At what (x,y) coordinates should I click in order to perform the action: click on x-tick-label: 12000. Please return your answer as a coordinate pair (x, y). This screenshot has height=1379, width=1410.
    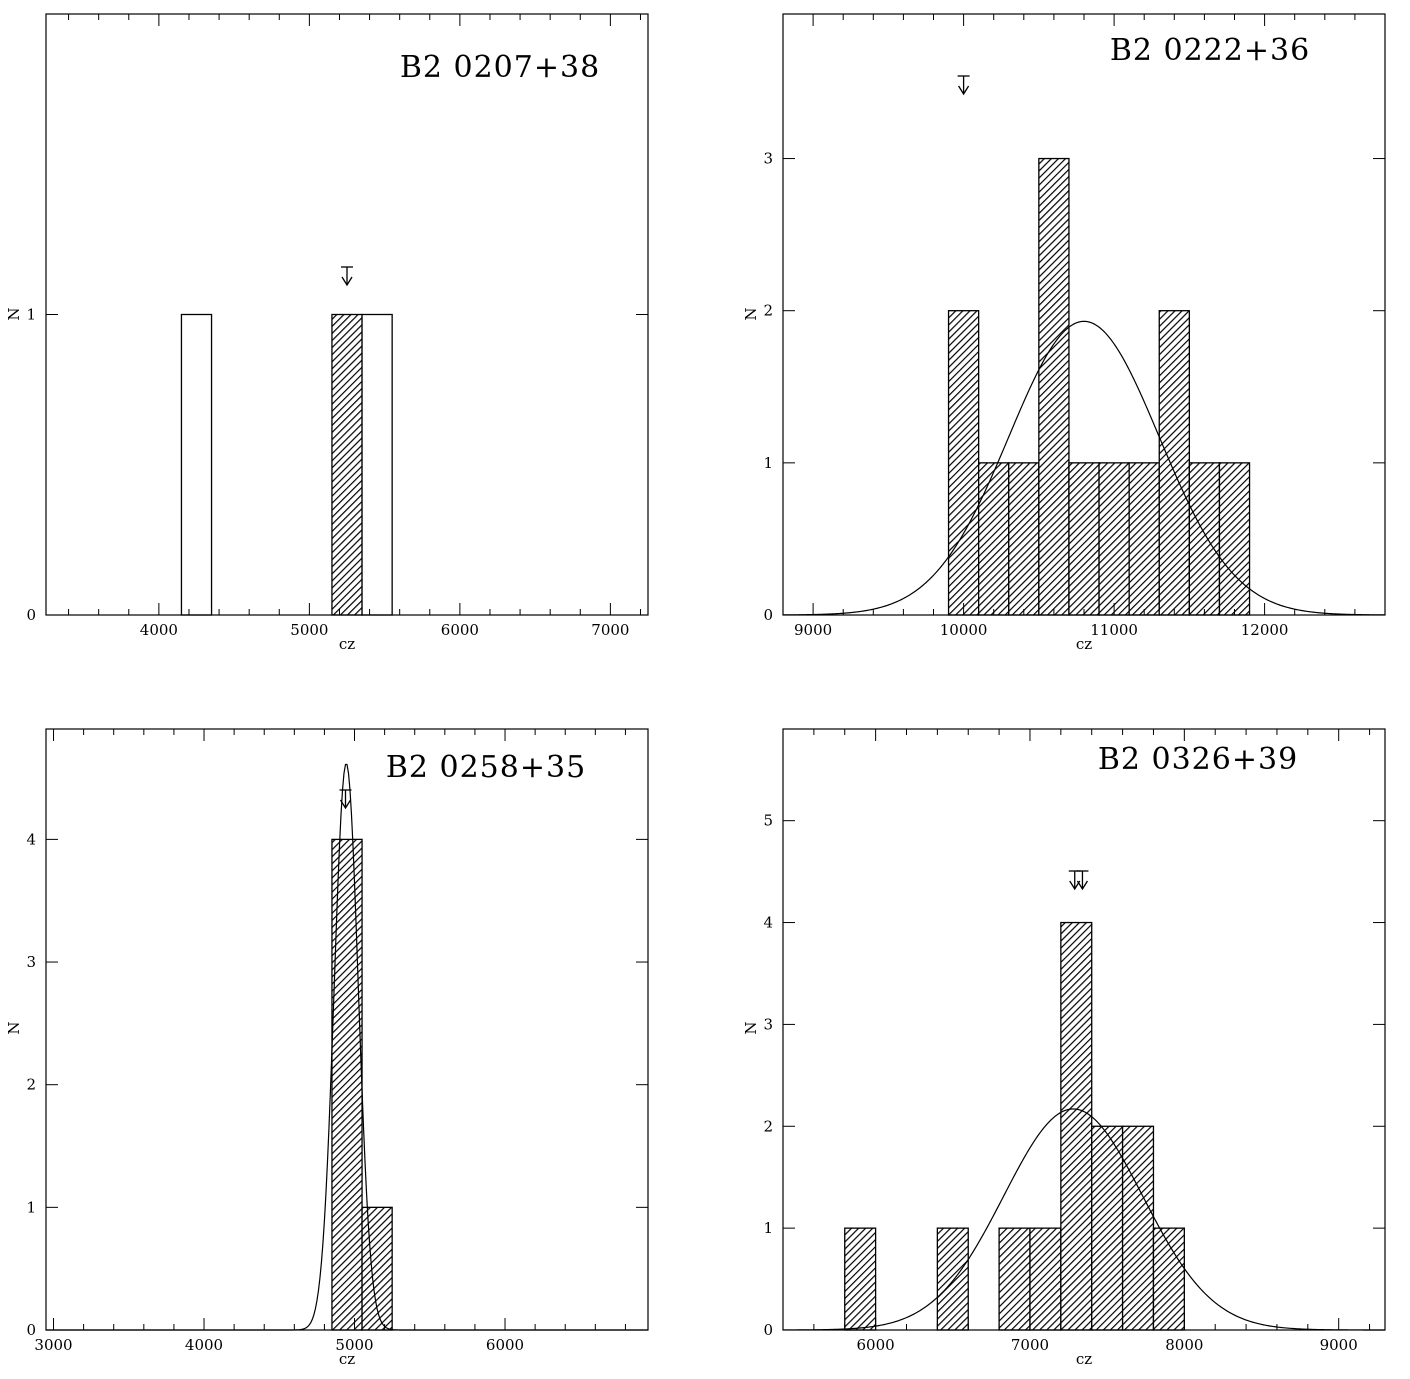
    Looking at the image, I should click on (1265, 630).